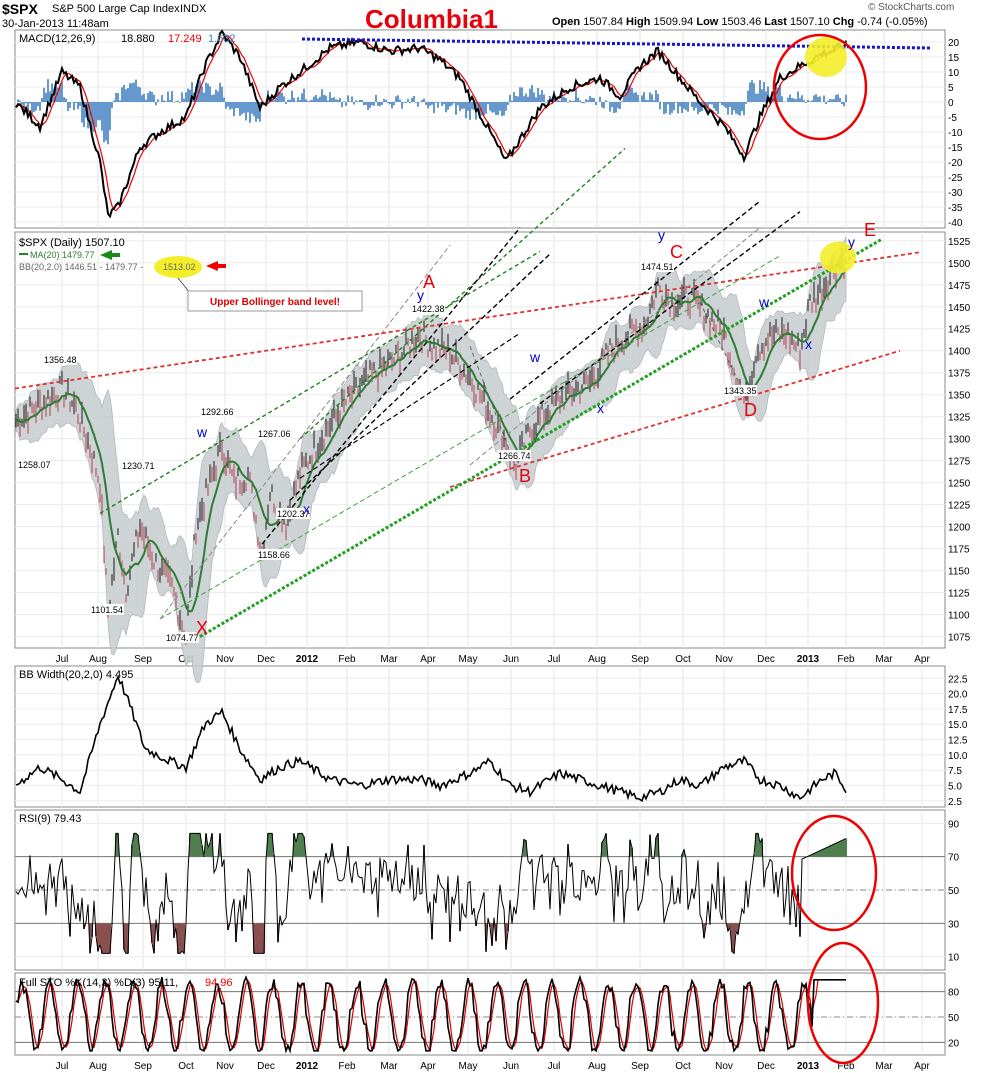  What do you see at coordinates (110, 255) in the screenshot?
I see `green-arrow-icon` at bounding box center [110, 255].